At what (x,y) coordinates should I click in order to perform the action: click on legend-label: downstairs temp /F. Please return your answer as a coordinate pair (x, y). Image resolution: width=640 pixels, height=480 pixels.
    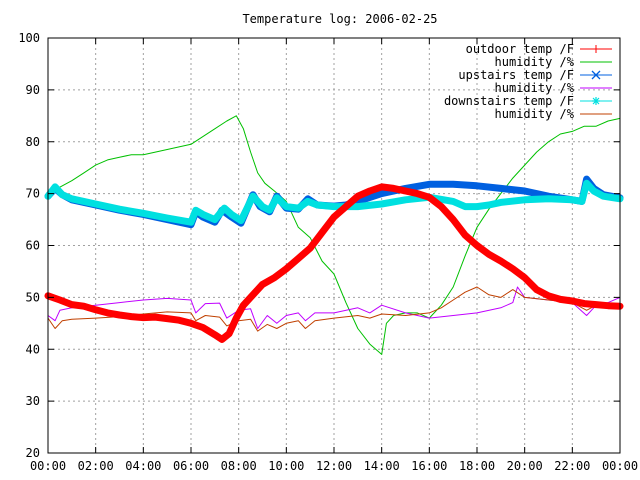
    Looking at the image, I should click on (509, 101).